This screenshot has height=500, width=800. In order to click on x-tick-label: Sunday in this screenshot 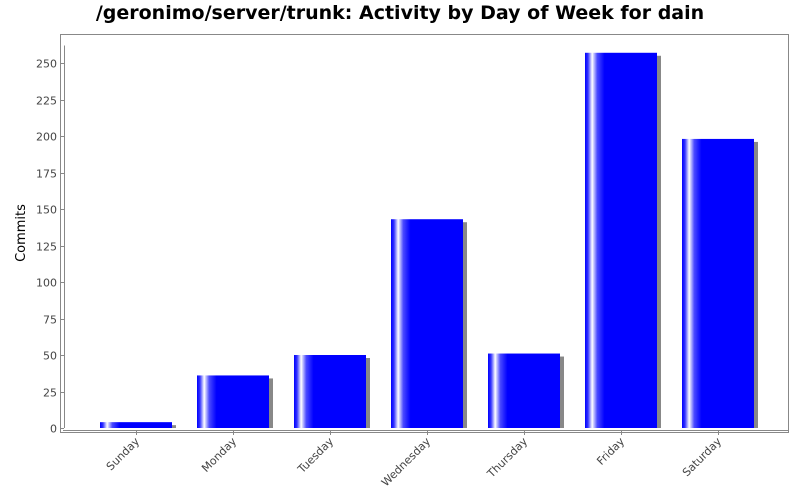, I will do `click(123, 454)`.